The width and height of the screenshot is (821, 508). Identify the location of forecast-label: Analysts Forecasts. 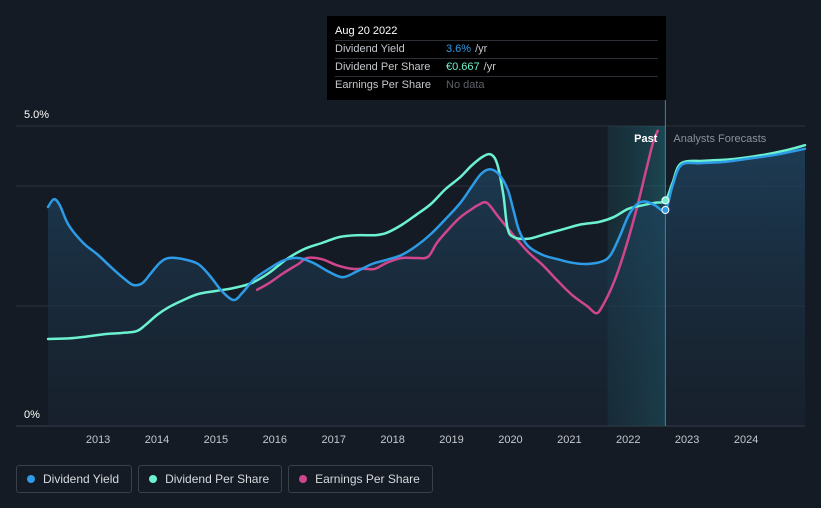
(719, 139).